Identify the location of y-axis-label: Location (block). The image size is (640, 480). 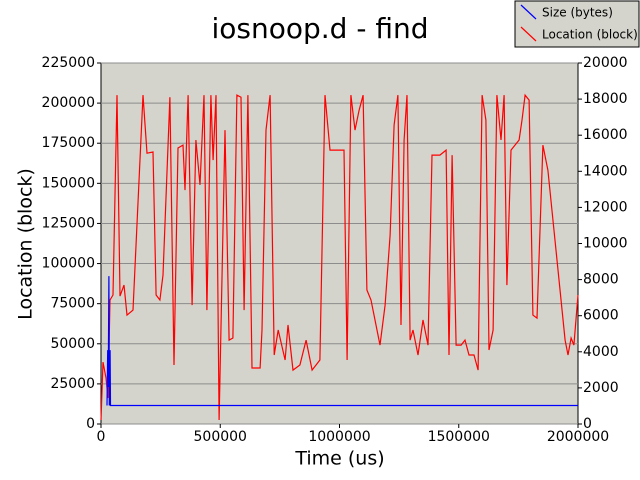
(26, 244).